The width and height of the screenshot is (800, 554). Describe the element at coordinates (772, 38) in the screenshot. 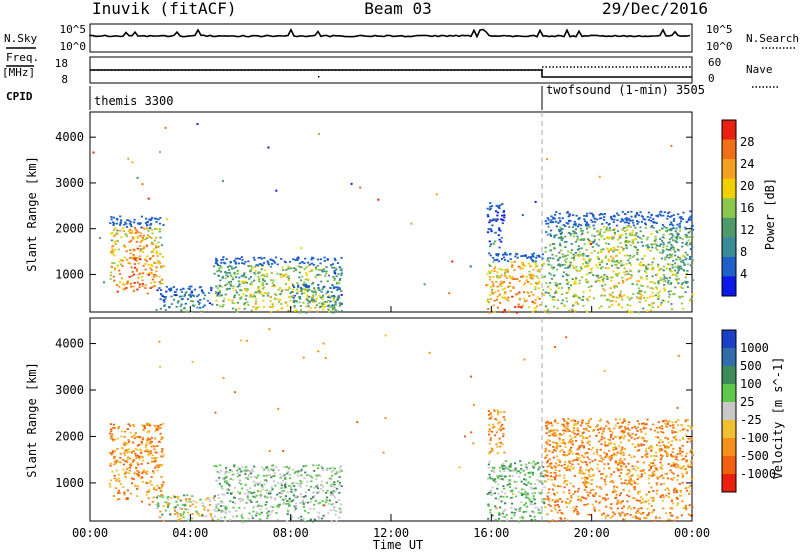

I see `nsearch-label: N.Search` at that location.